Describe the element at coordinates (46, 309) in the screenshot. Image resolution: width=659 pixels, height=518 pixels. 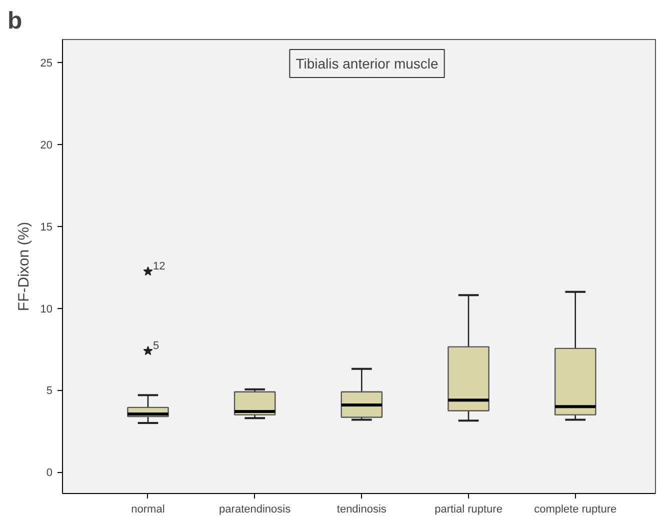
I see `y-tick-label: 10` at that location.